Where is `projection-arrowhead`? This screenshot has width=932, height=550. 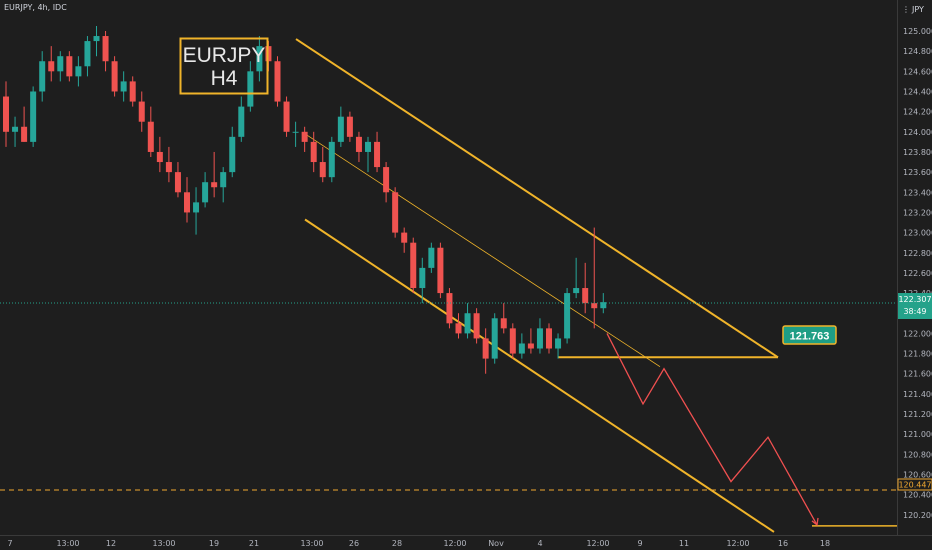
projection-arrowhead is located at coordinates (815, 522).